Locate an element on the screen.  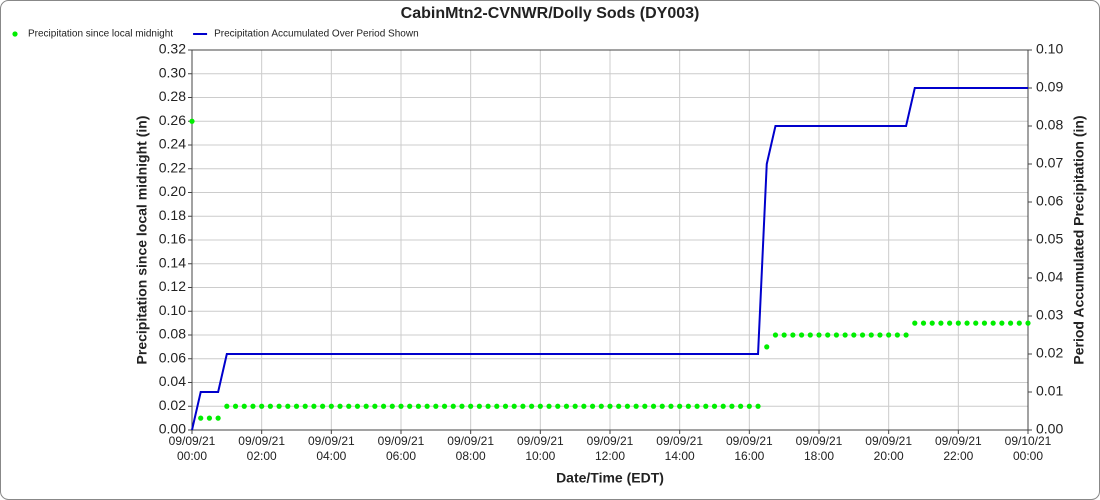
y-tick-label: 0.16 is located at coordinates (172, 239).